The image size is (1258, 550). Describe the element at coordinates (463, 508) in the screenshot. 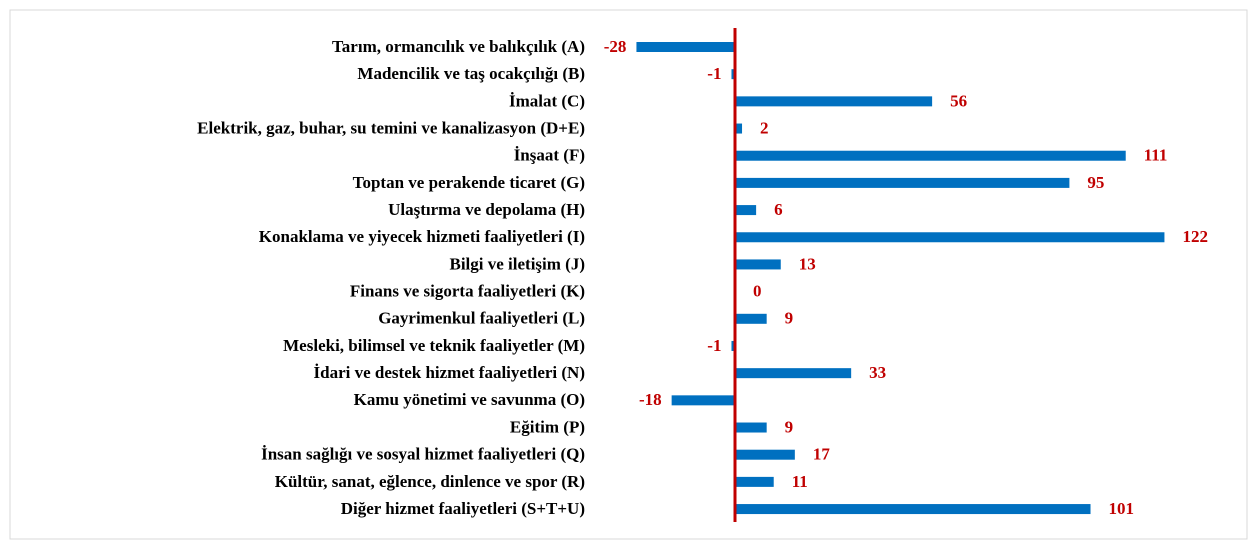

I see `category-label: Diğer hizmet faaliyetleri (S+T+U)` at that location.